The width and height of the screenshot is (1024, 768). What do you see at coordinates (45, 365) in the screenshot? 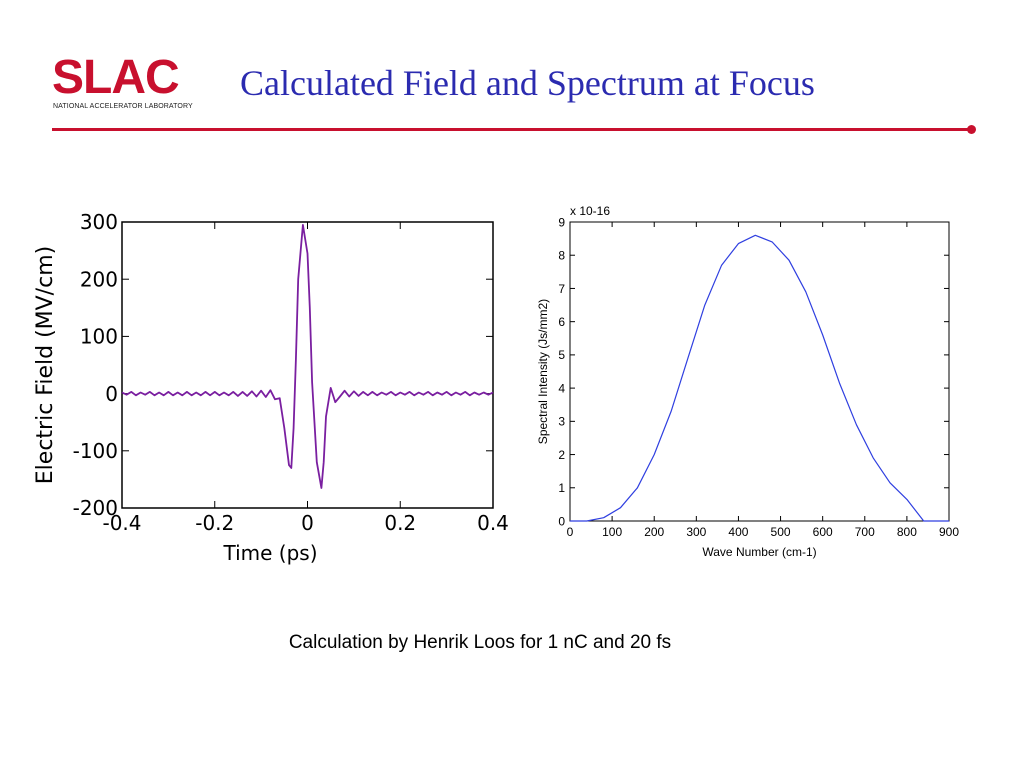
I see `chart1-y-axis-label: Electric Field (MV/cm)` at bounding box center [45, 365].